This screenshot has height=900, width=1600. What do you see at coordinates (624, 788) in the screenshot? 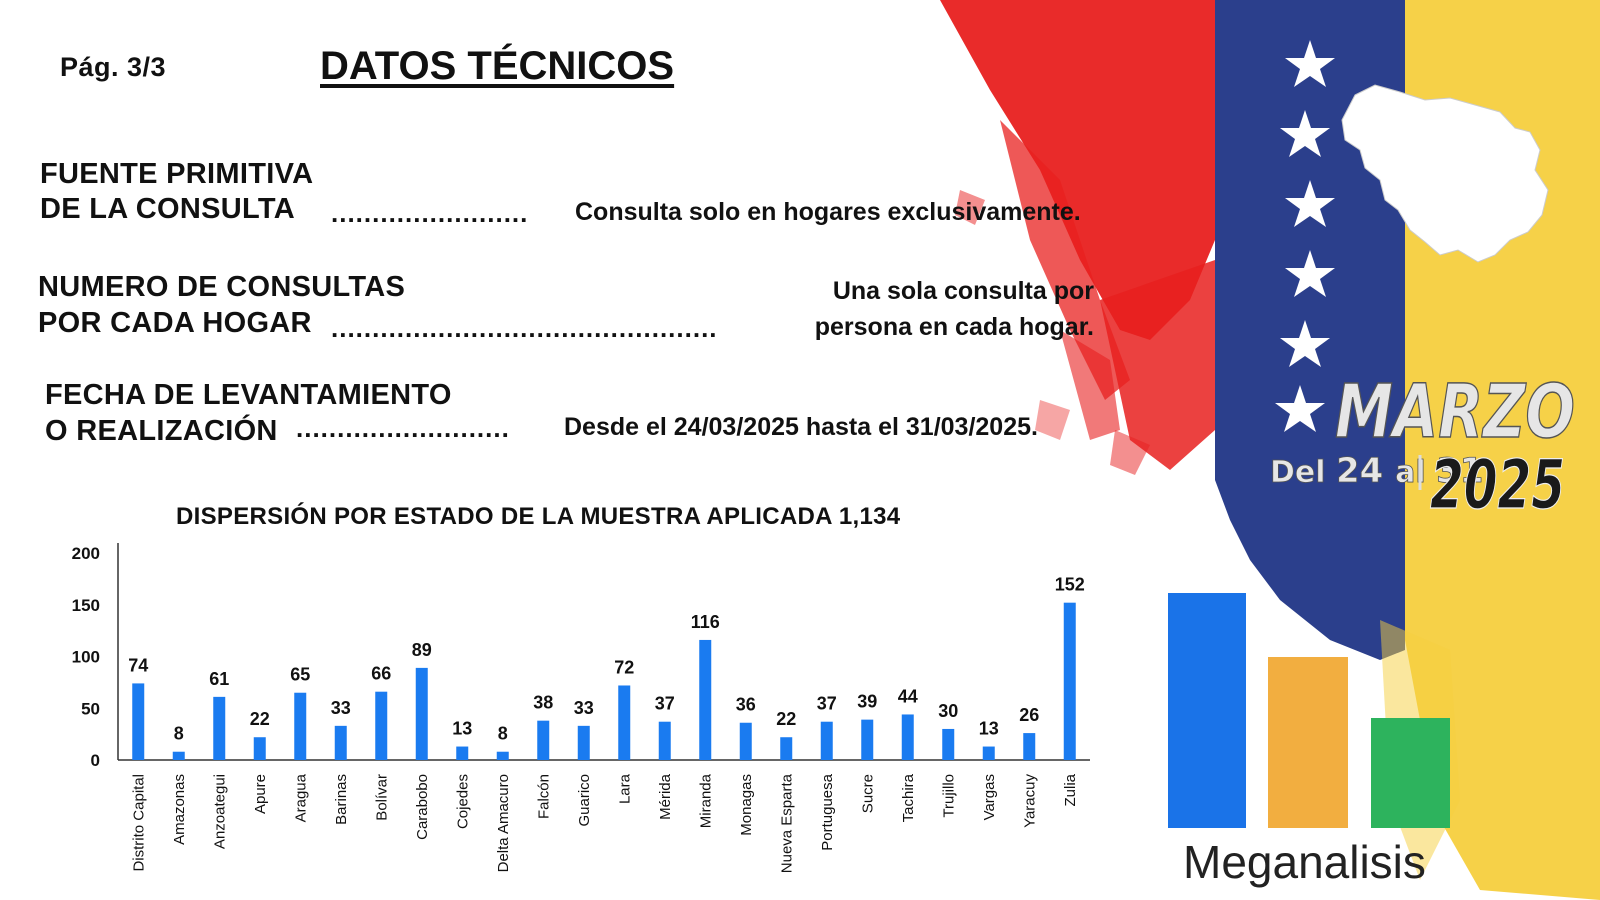
I see `x-tick-label: Lara` at bounding box center [624, 788].